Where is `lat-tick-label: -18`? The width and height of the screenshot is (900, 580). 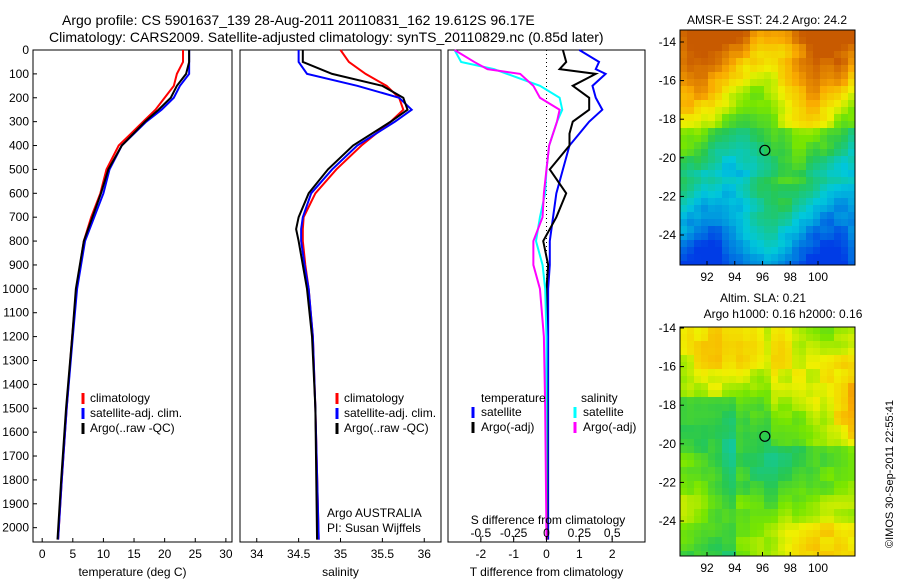 lat-tick-label: -18 is located at coordinates (668, 405).